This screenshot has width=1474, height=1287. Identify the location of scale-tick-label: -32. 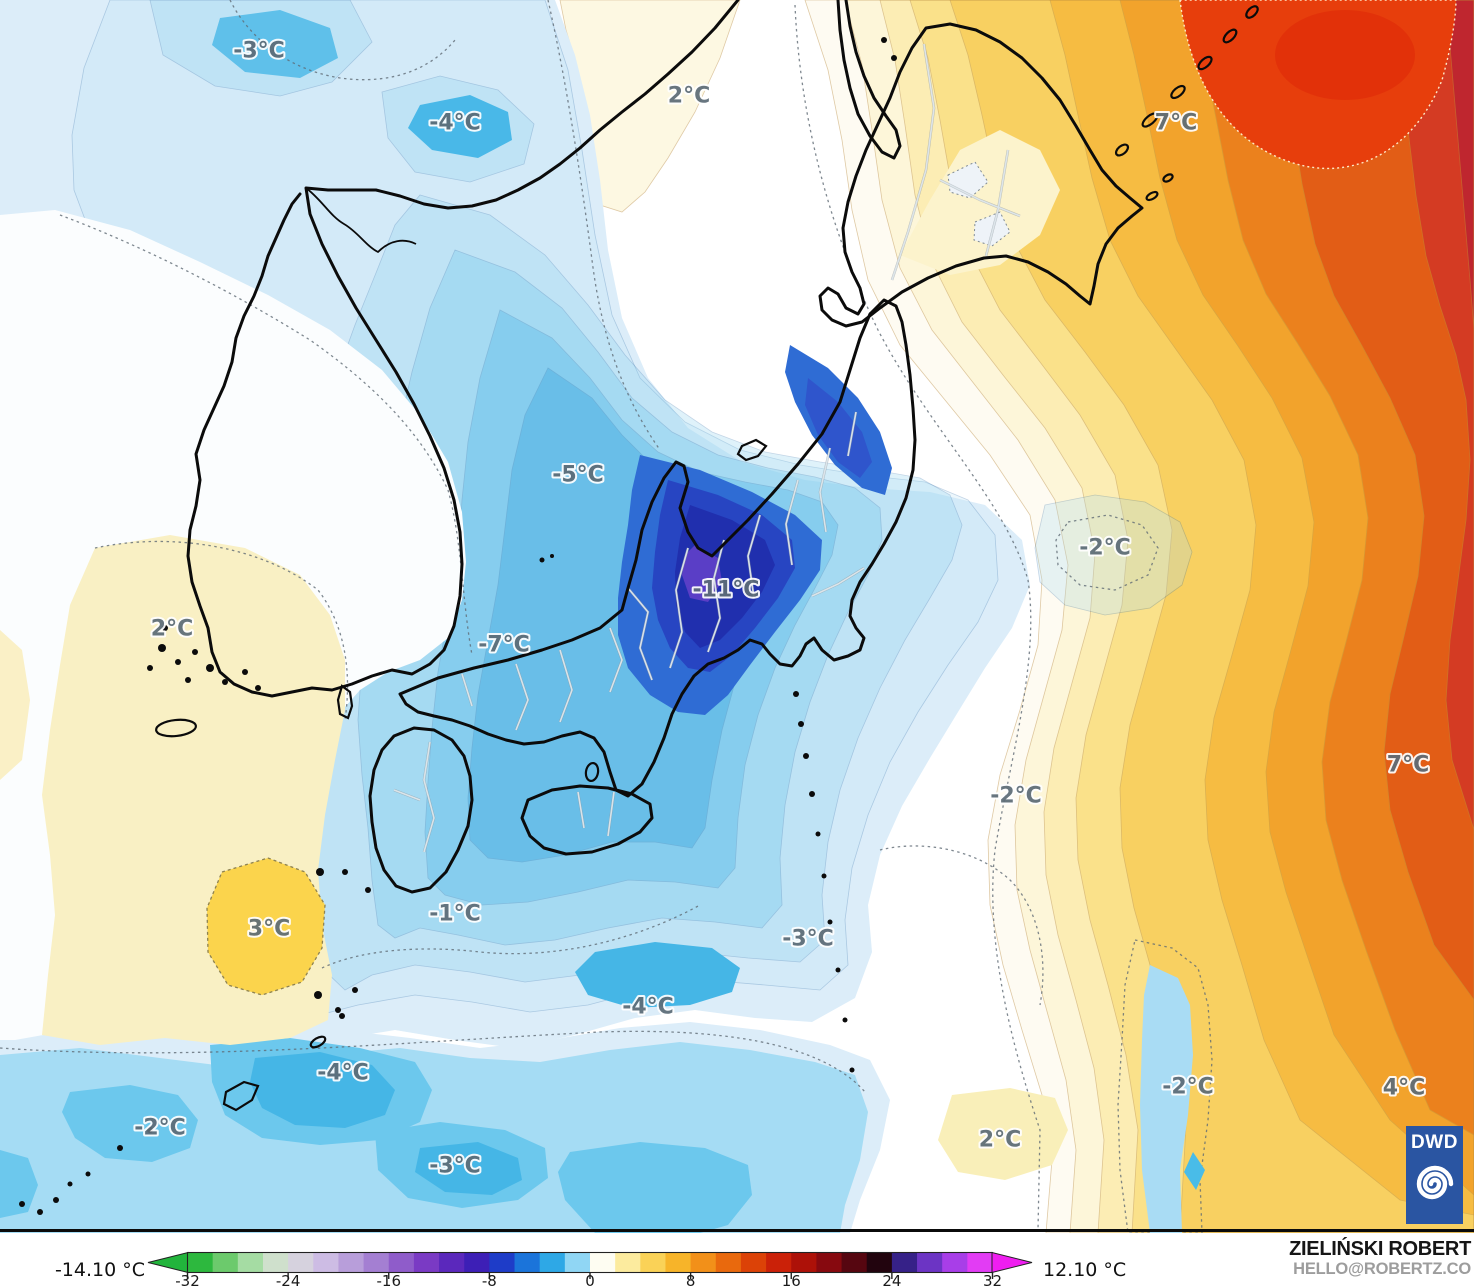
(187, 1279).